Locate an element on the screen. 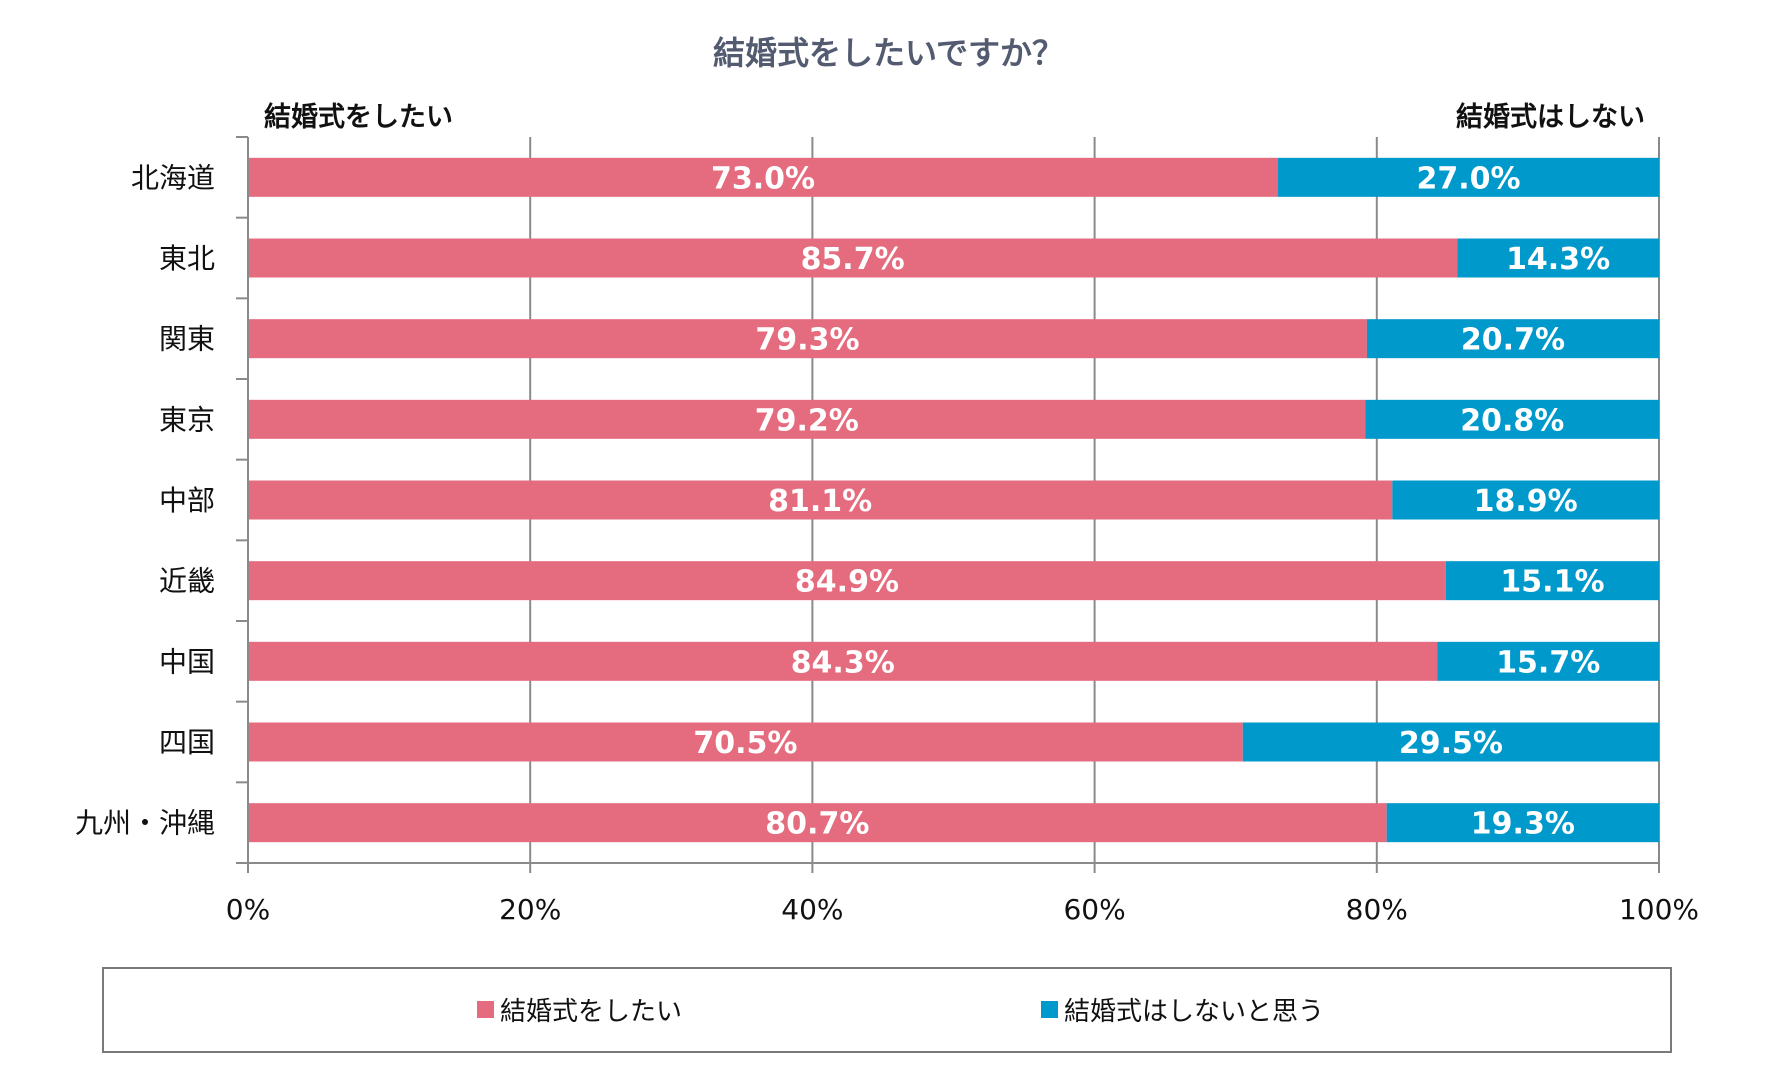 The height and width of the screenshot is (1079, 1777). data-label: 70.5% is located at coordinates (745, 743).